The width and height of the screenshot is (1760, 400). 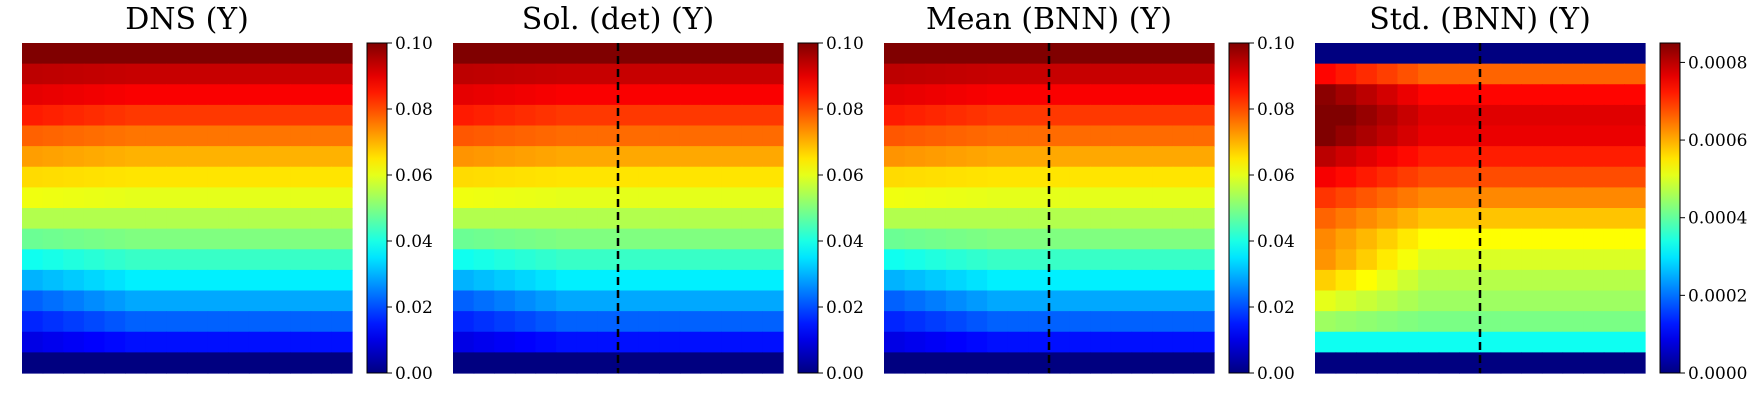 I want to click on colorbar-tick-label: 0.06, so click(x=414, y=176).